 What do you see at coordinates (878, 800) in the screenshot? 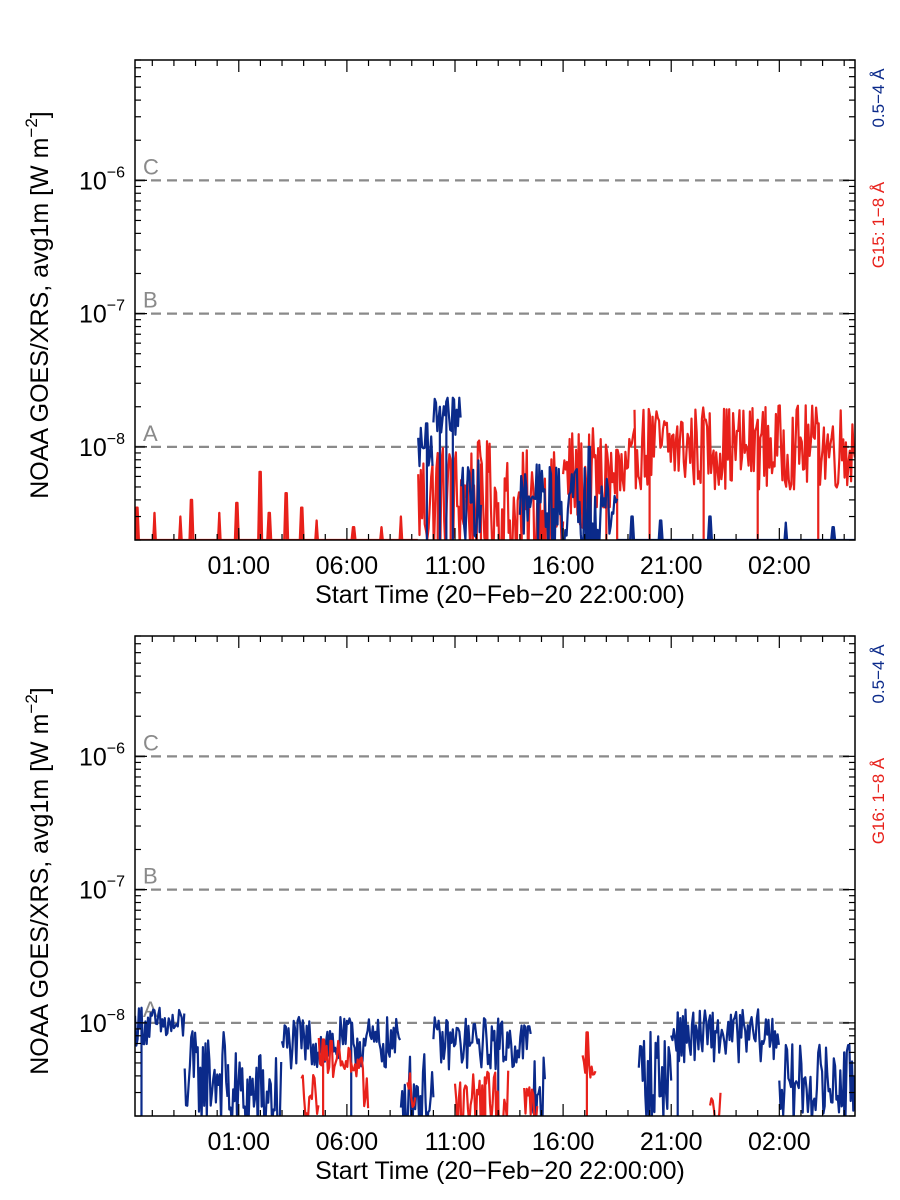
I see `legend-long-channel: G16: 1−8 Å` at bounding box center [878, 800].